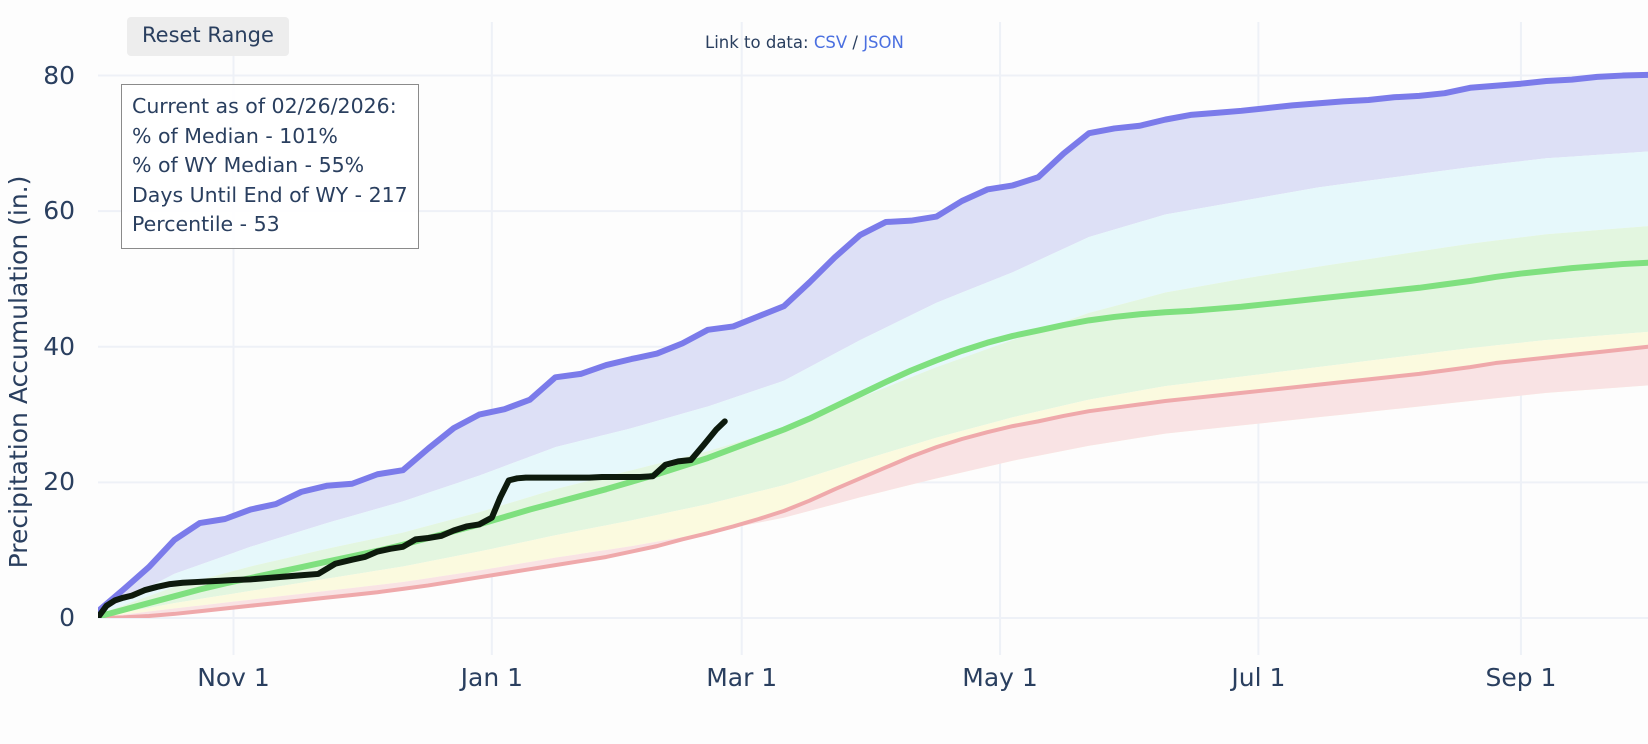  What do you see at coordinates (413, 518) in the screenshot?
I see `observed-line` at bounding box center [413, 518].